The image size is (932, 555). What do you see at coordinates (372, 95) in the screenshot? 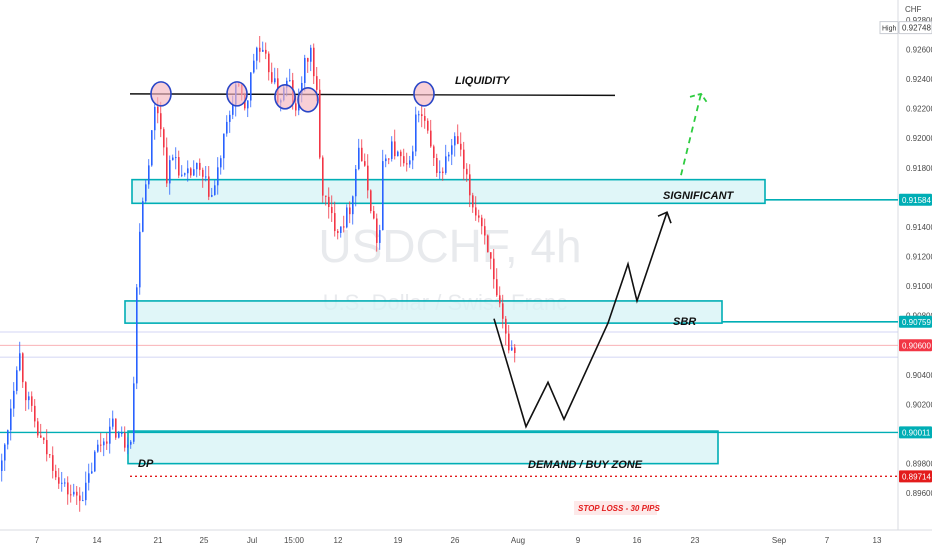
I see `liquidity-line` at bounding box center [372, 95].